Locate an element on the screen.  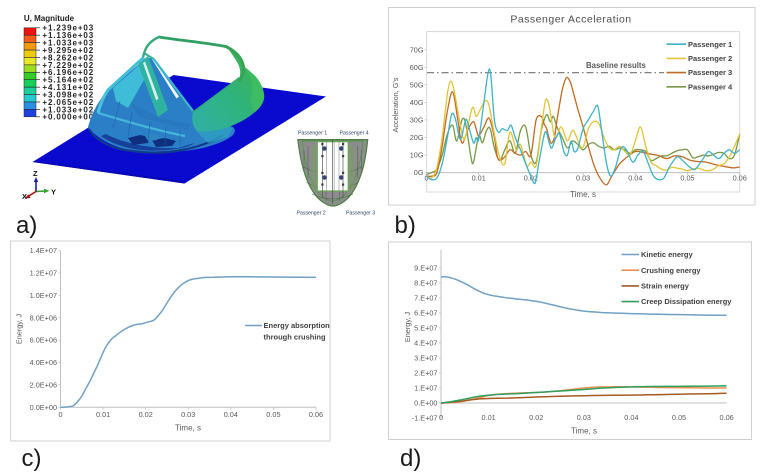
svg-text: Crushing energy is located at coordinates (671, 270).